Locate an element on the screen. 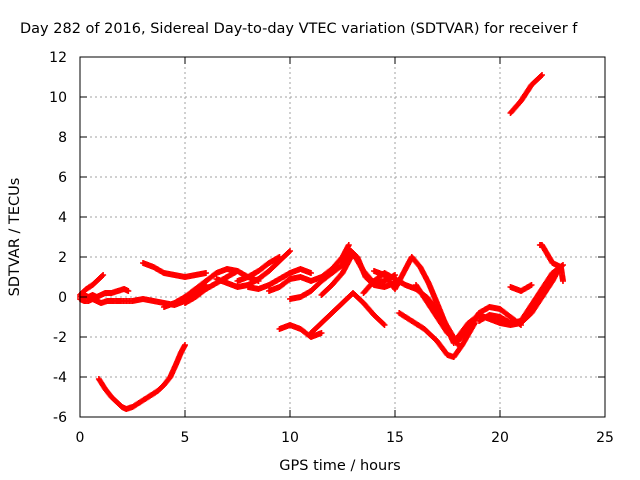 This screenshot has height=480, width=640. x-tick-label: 15 is located at coordinates (395, 438).